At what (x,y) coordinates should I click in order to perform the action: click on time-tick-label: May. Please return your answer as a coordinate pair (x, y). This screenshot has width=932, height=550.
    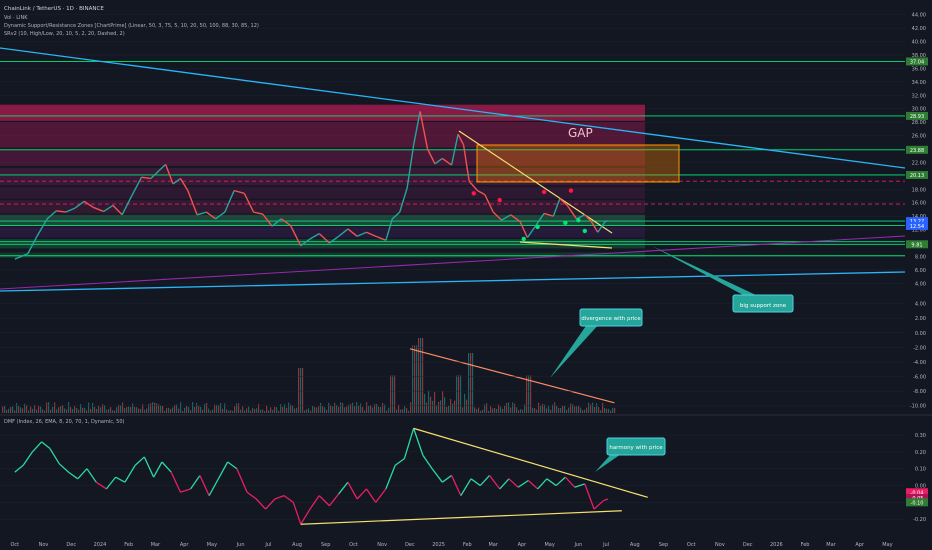
    Looking at the image, I should click on (212, 545).